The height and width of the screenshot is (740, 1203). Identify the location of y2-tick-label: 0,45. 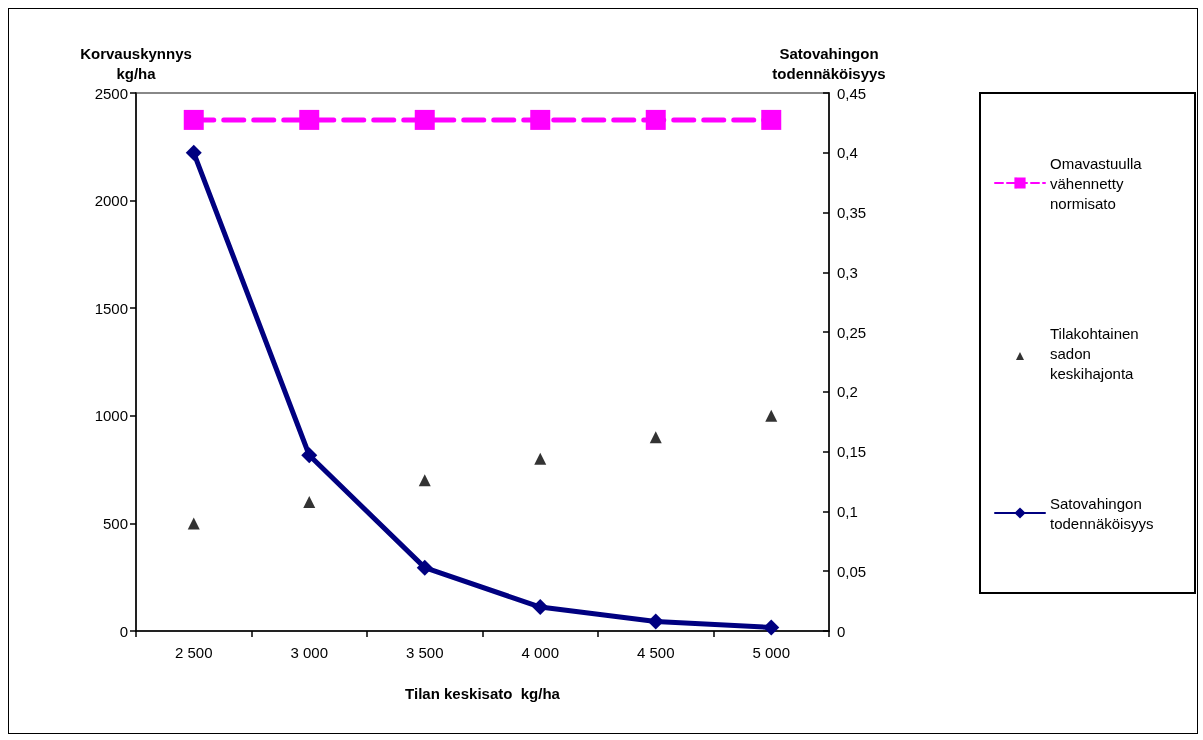
(852, 93).